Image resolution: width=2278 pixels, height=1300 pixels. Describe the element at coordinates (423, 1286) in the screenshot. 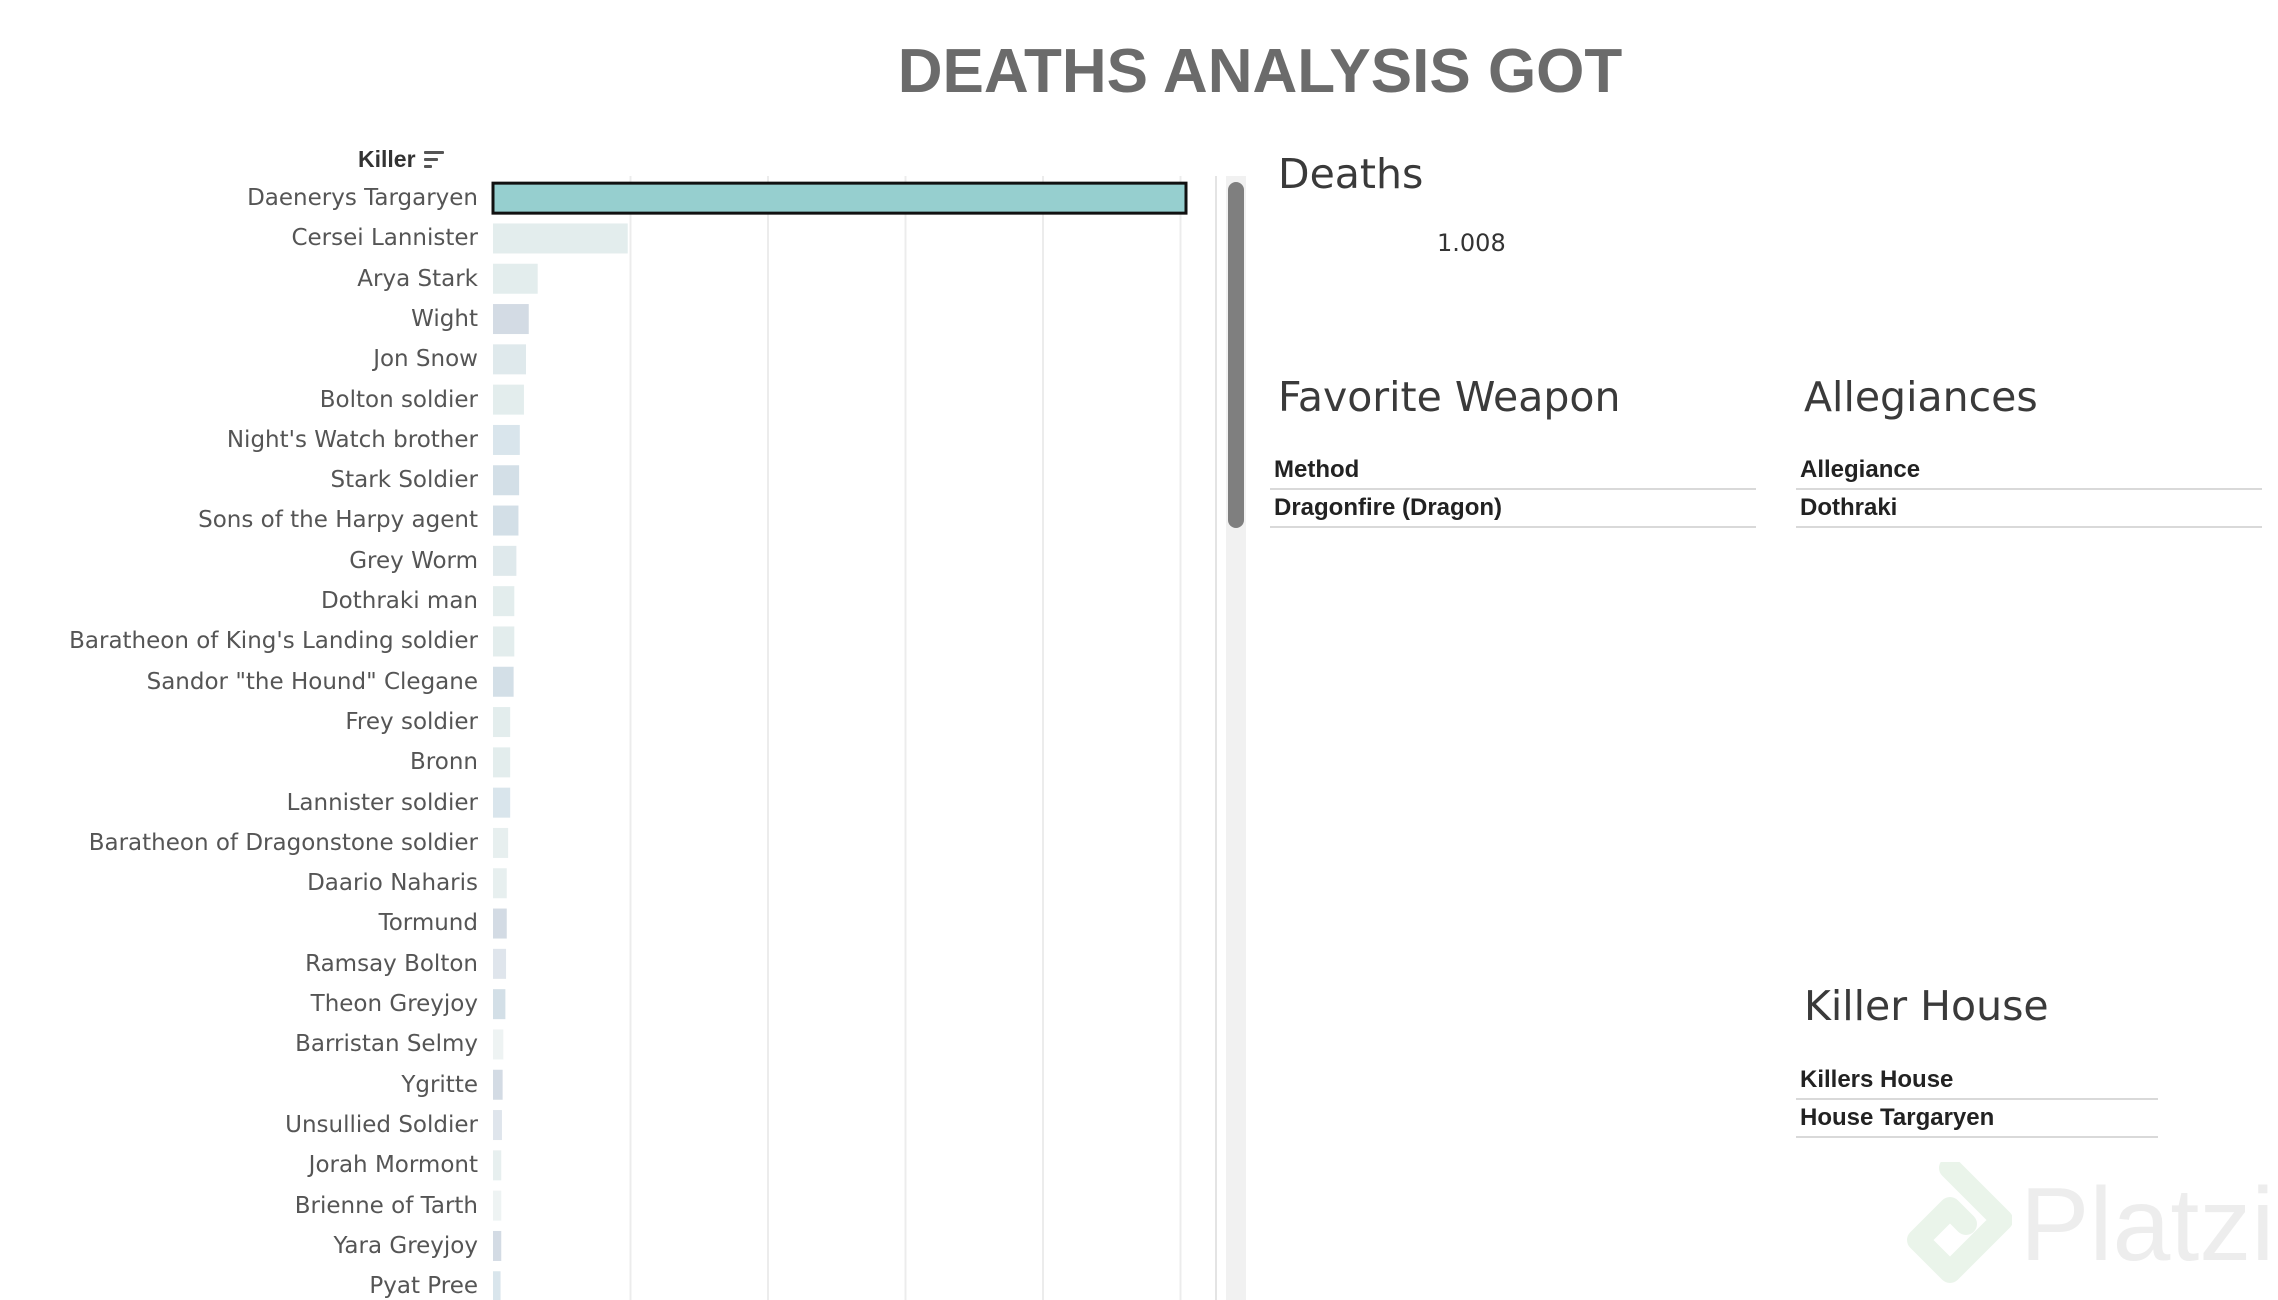

I see `killer-label: Pyat Pree` at that location.